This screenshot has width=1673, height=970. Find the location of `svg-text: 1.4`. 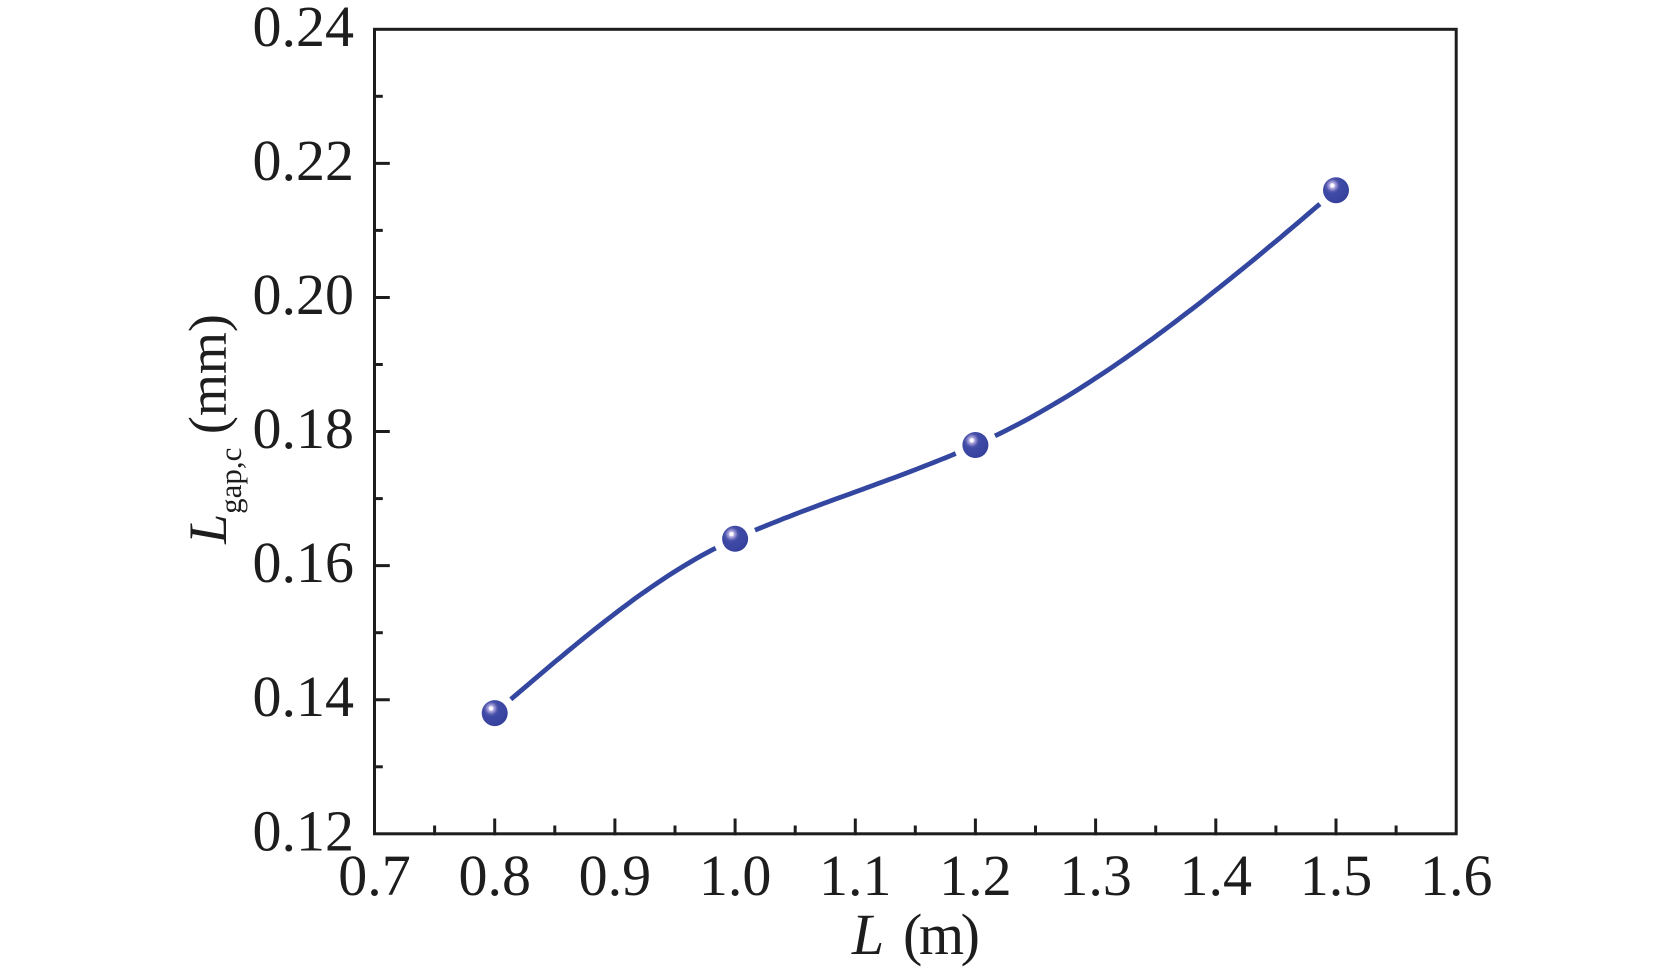

svg-text: 1.4 is located at coordinates (1216, 875).